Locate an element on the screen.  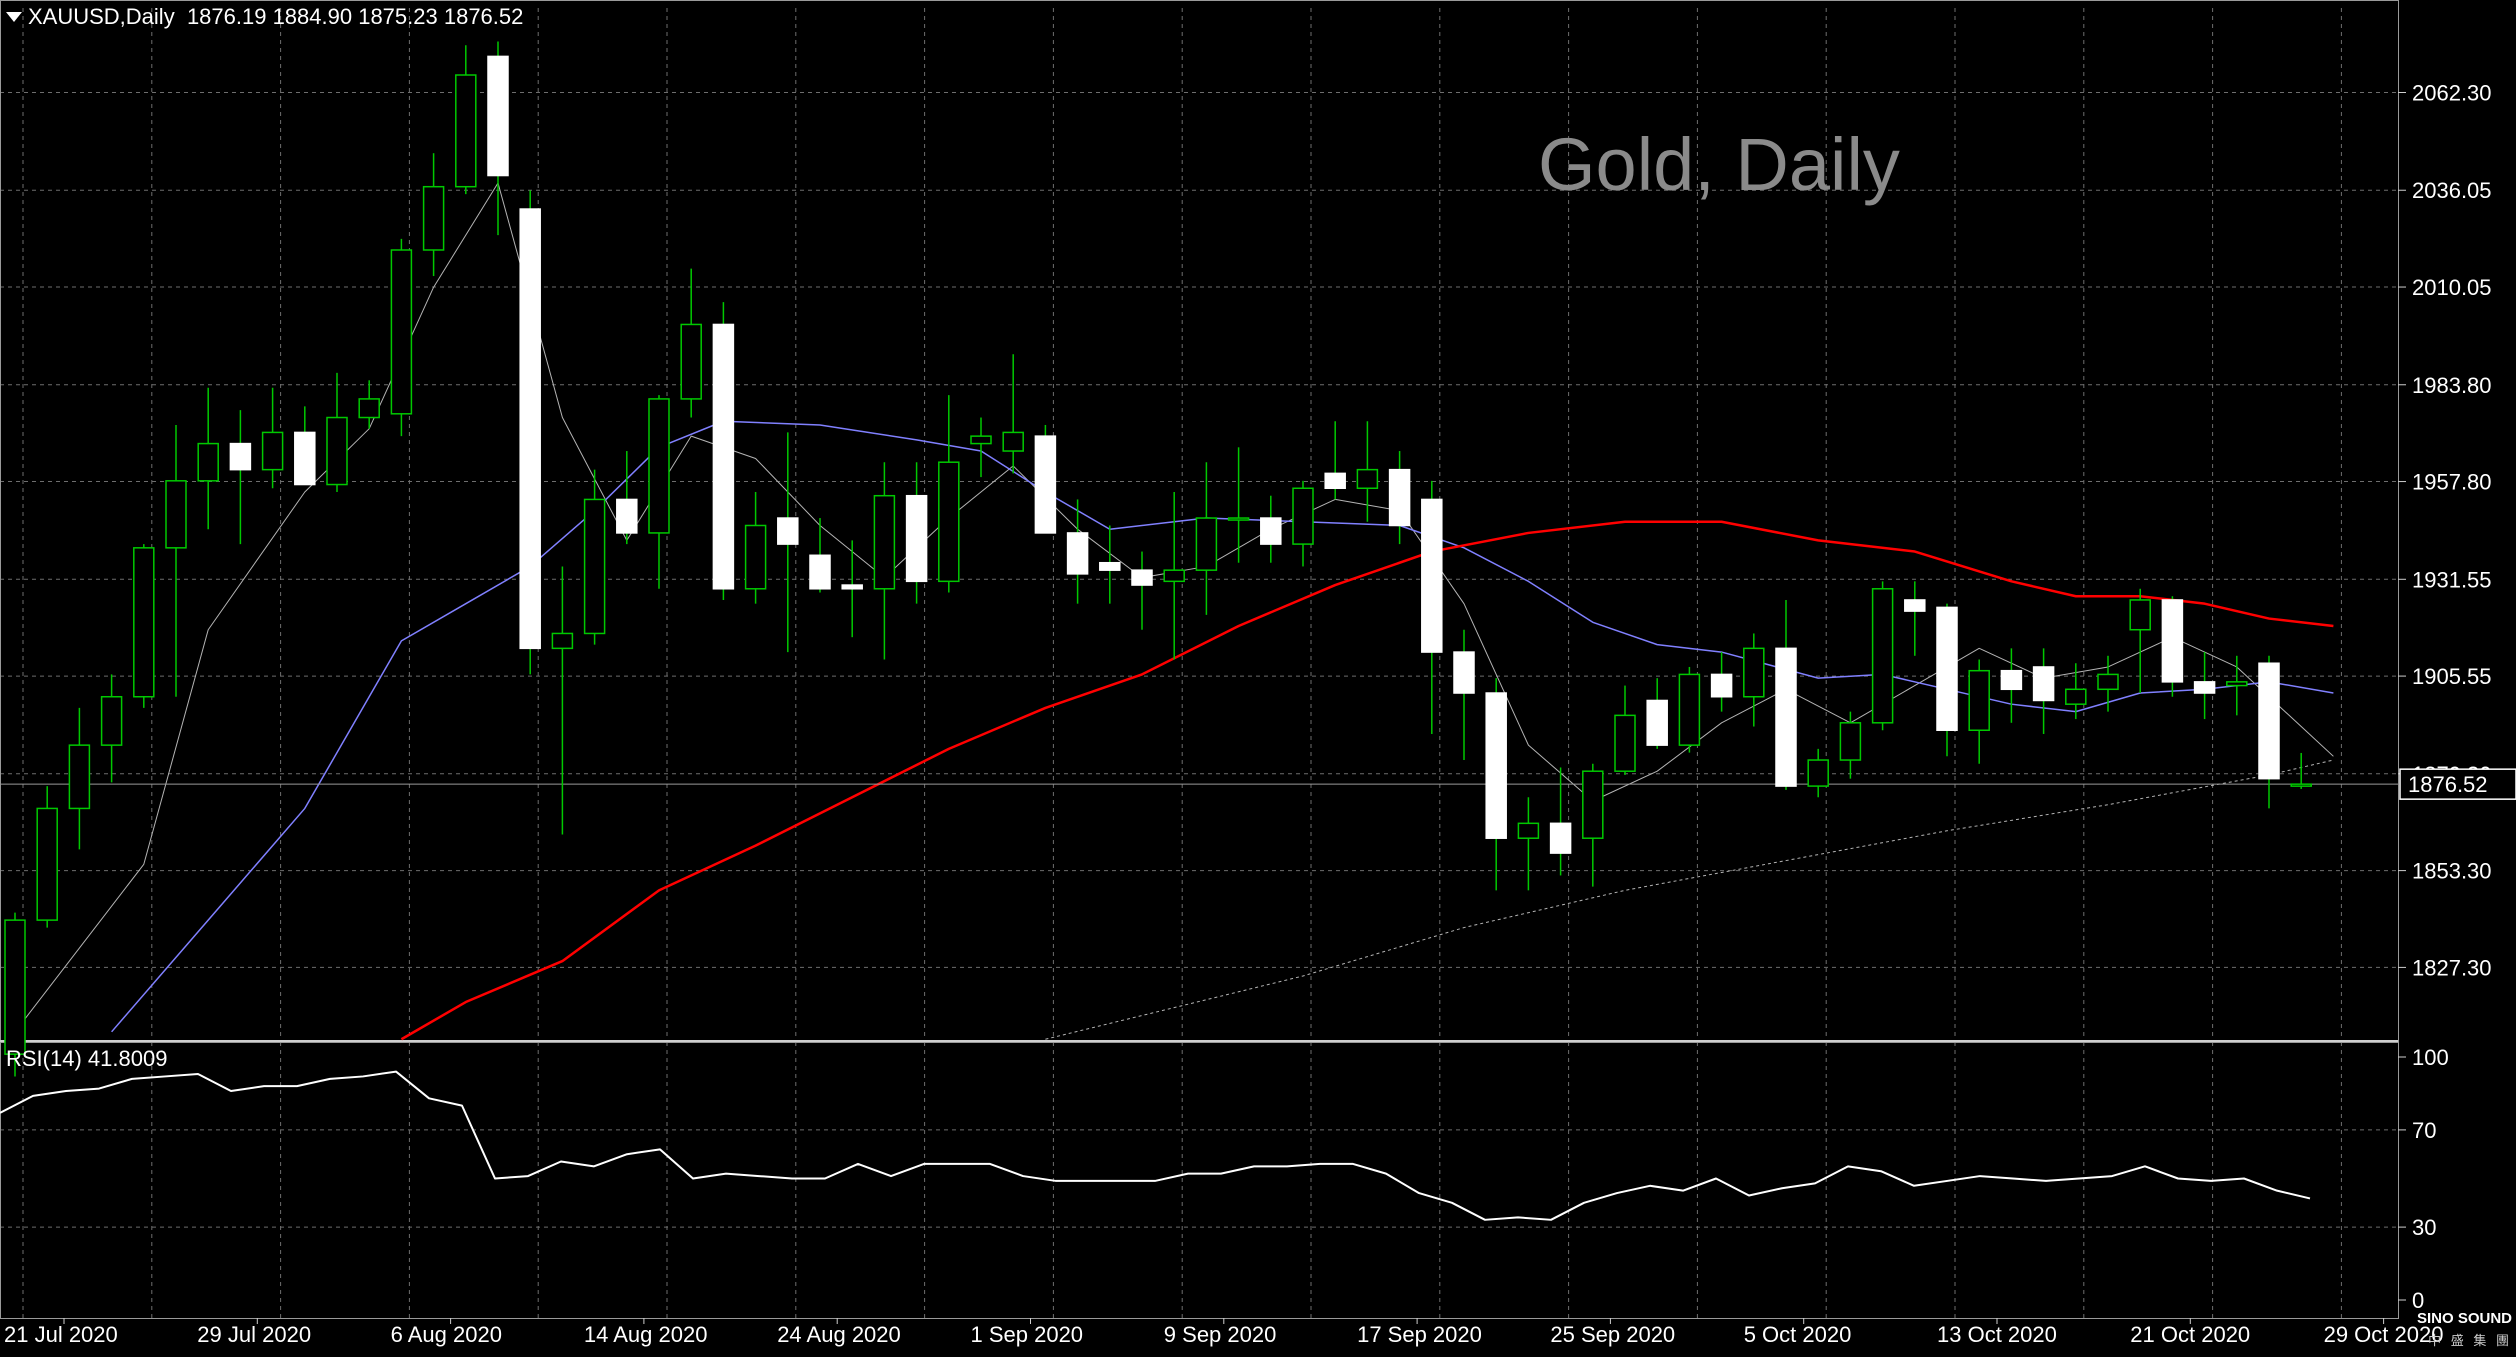
x-tick-label: 21 Jul 2020 is located at coordinates (61, 1334).